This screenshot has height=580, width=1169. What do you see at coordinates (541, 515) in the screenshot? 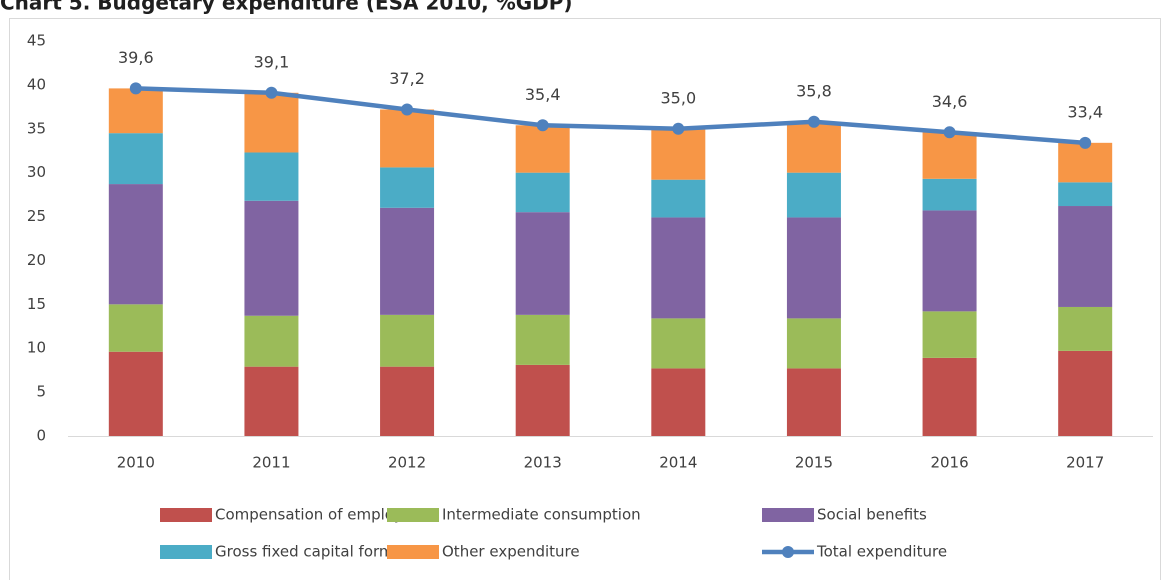
I see `legend-label: Intermediate consumption` at bounding box center [541, 515].